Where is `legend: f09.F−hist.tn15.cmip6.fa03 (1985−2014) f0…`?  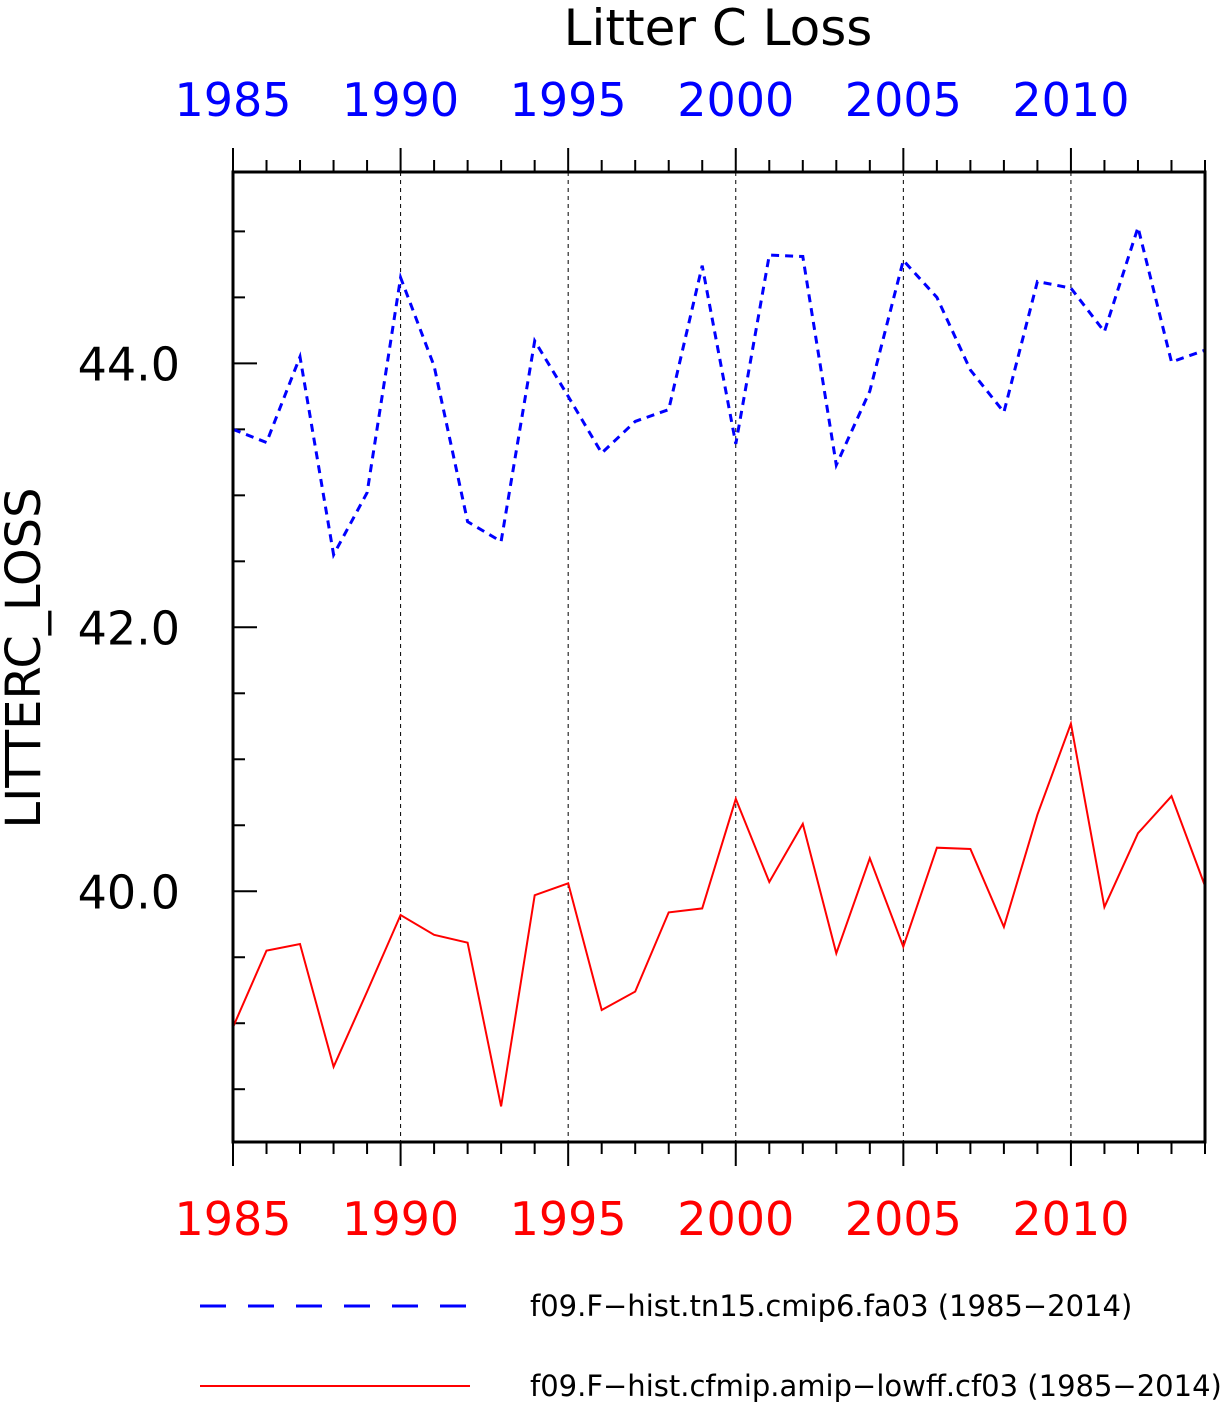 legend: f09.F−hist.tn15.cmip6.fa03 (1985−2014) f0… is located at coordinates (711, 1346).